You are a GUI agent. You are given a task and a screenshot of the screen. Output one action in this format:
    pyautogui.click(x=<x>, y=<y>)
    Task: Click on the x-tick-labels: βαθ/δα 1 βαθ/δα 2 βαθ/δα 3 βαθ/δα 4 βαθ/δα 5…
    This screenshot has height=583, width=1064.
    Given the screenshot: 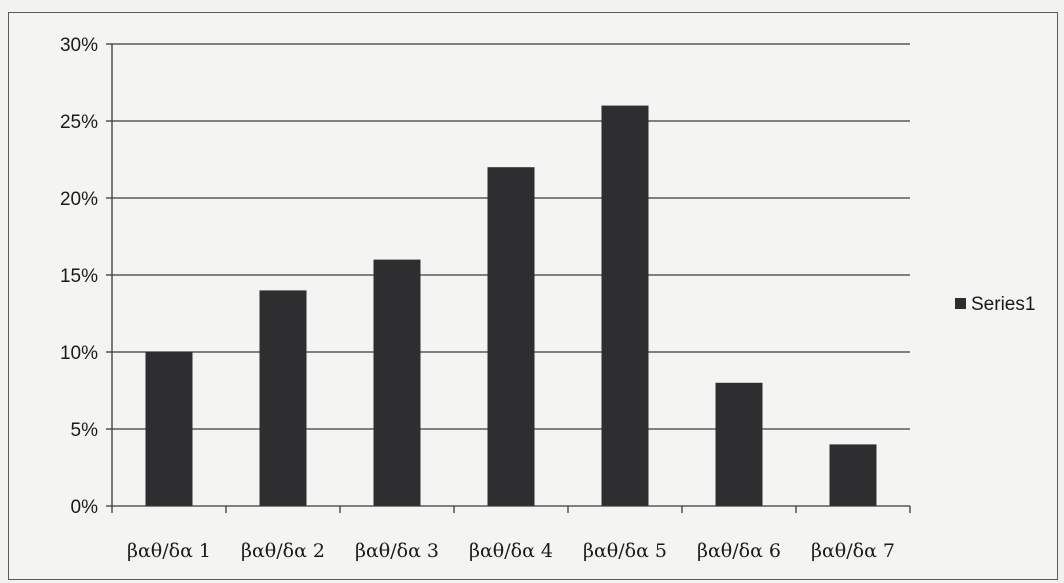 What is the action you would take?
    pyautogui.click(x=511, y=551)
    